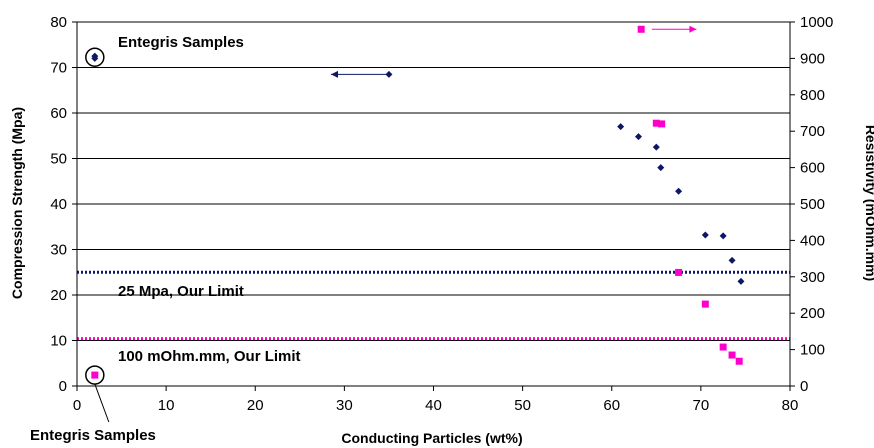 The width and height of the screenshot is (874, 448). I want to click on limit-label-strength: 25 Mpa, Our Limit, so click(181, 291).